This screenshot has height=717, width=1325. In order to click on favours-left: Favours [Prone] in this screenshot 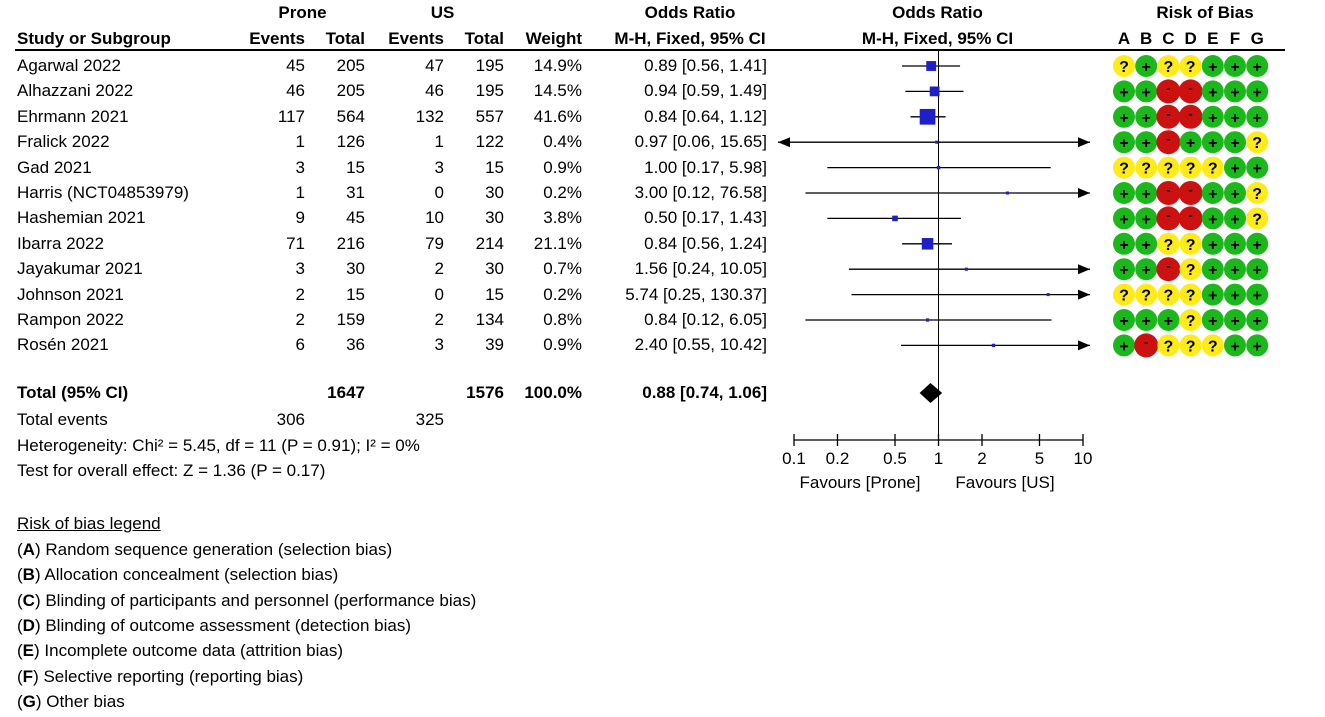, I will do `click(860, 482)`.